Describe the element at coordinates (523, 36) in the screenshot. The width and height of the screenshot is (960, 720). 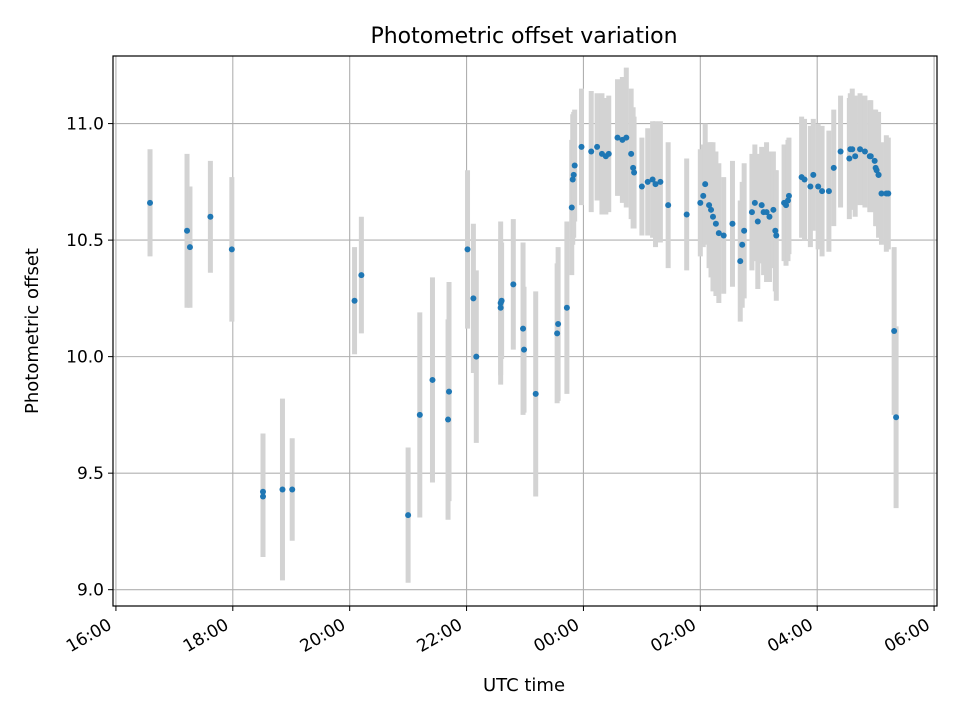
I see `chart-title: Photometric offset variation` at that location.